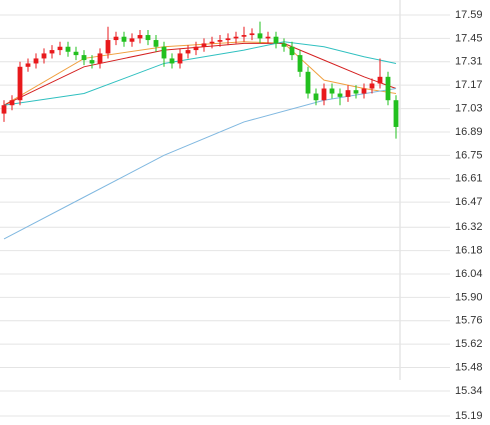 This screenshot has width=490, height=425. What do you see at coordinates (469, 416) in the screenshot?
I see `y-tick-label: 15.19` at bounding box center [469, 416].